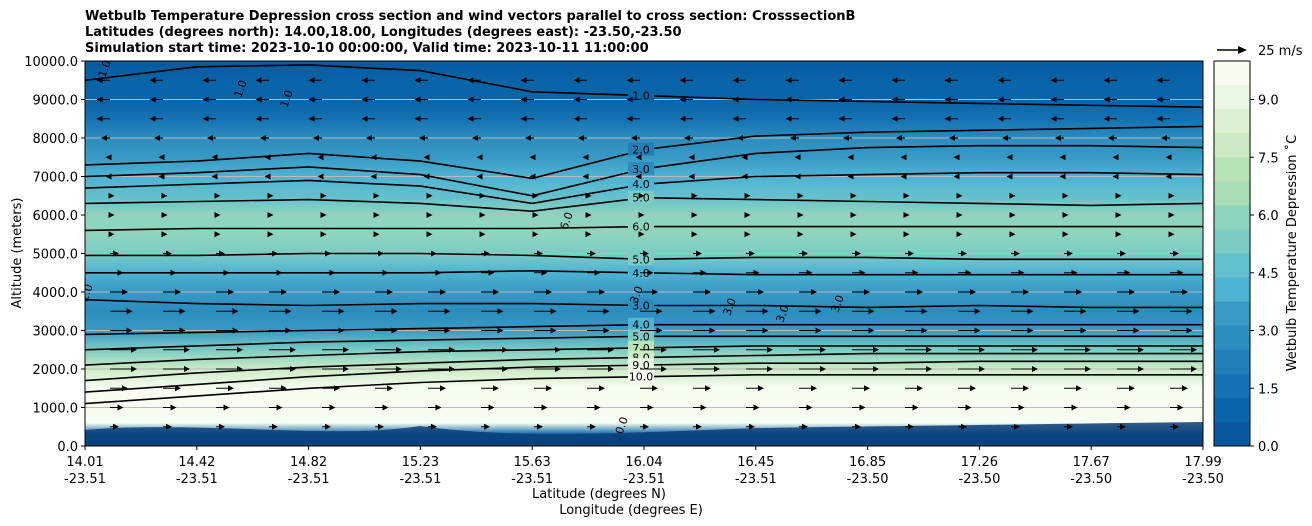 The image size is (1312, 526). What do you see at coordinates (17, 253) in the screenshot?
I see `y-axis-label: Altitude (meters)` at bounding box center [17, 253].